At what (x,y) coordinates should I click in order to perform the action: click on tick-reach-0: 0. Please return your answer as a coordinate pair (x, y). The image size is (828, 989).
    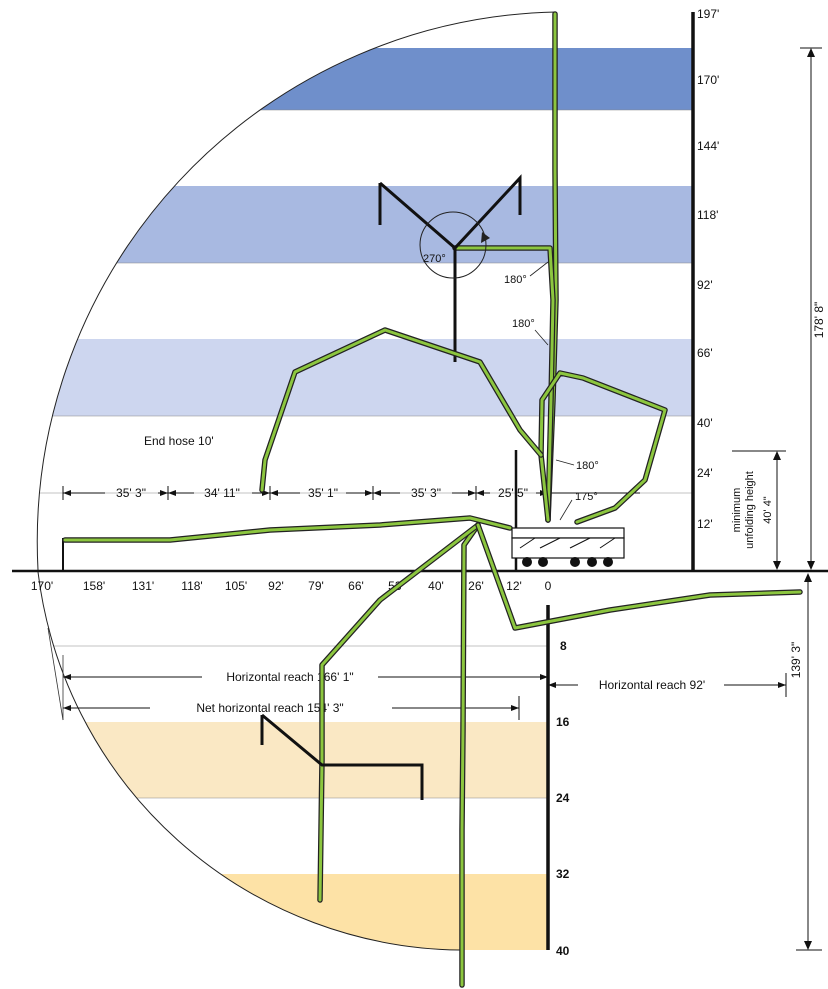
    Looking at the image, I should click on (548, 586).